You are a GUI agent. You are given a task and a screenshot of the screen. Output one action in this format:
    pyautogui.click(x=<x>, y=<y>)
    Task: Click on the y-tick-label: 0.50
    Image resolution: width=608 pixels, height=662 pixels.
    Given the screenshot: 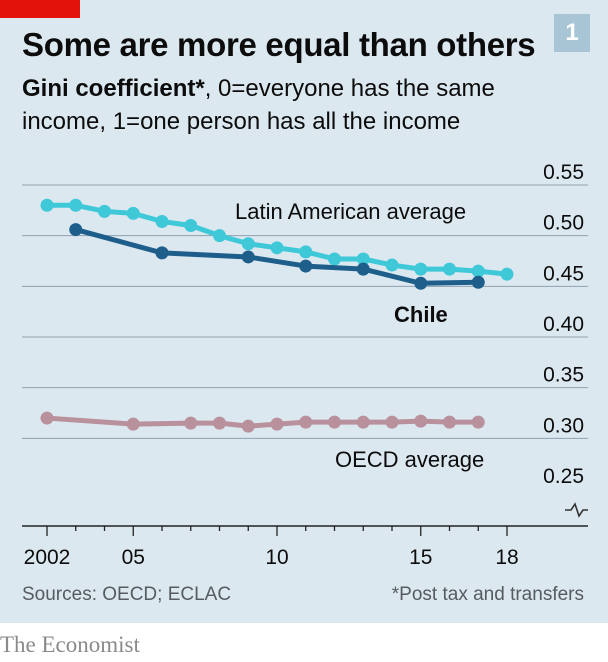 What is the action you would take?
    pyautogui.click(x=563, y=223)
    